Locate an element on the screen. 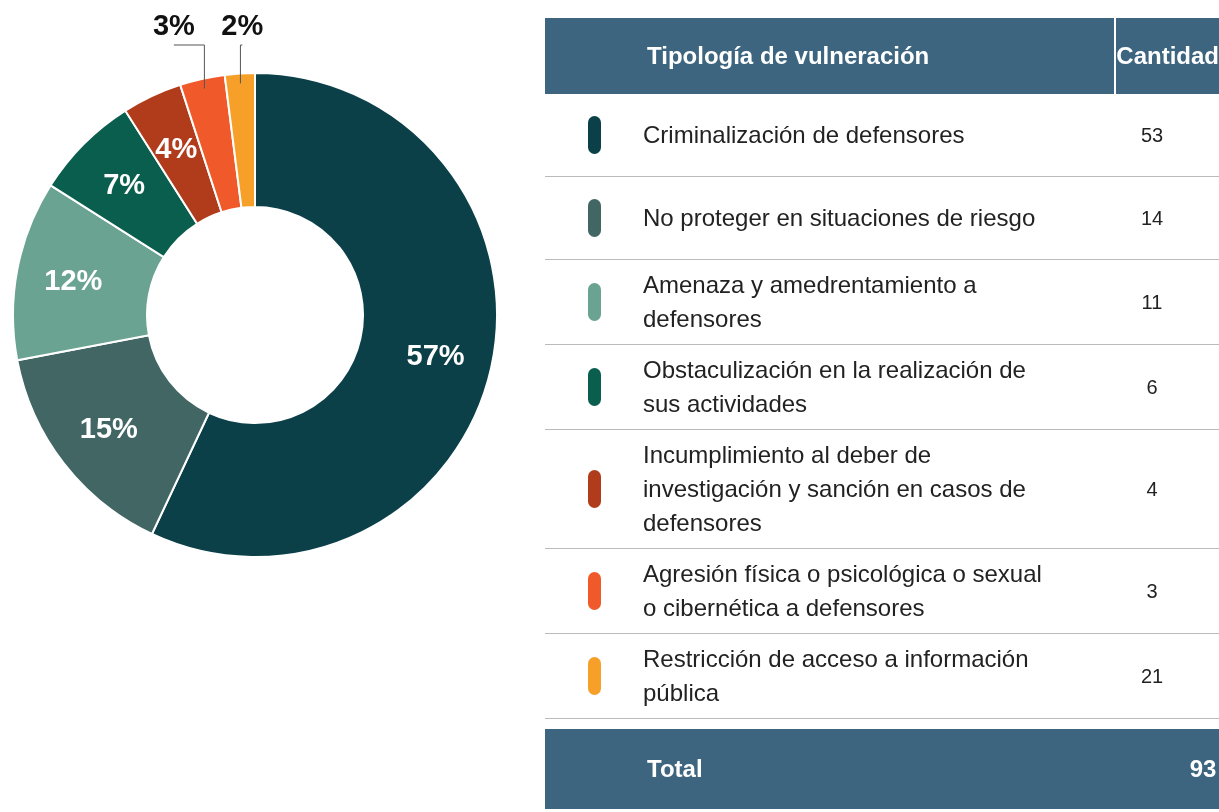 This screenshot has width=1219, height=812. text: 93 is located at coordinates (1203, 768).